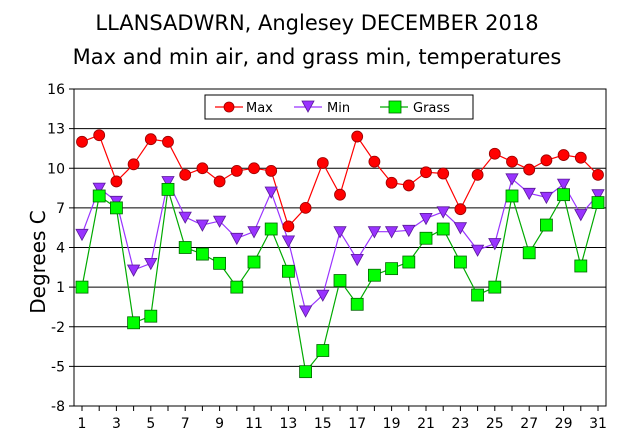 The image size is (634, 447). I want to click on x-tick-label: 3, so click(116, 424).